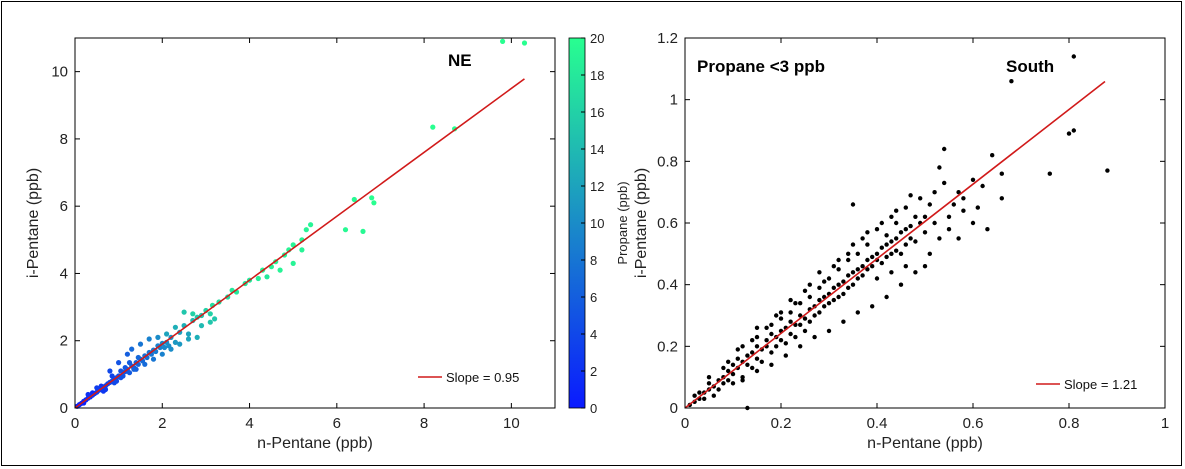 This screenshot has height=469, width=1185. What do you see at coordinates (64, 341) in the screenshot?
I see `y-tick-label: 2` at bounding box center [64, 341].